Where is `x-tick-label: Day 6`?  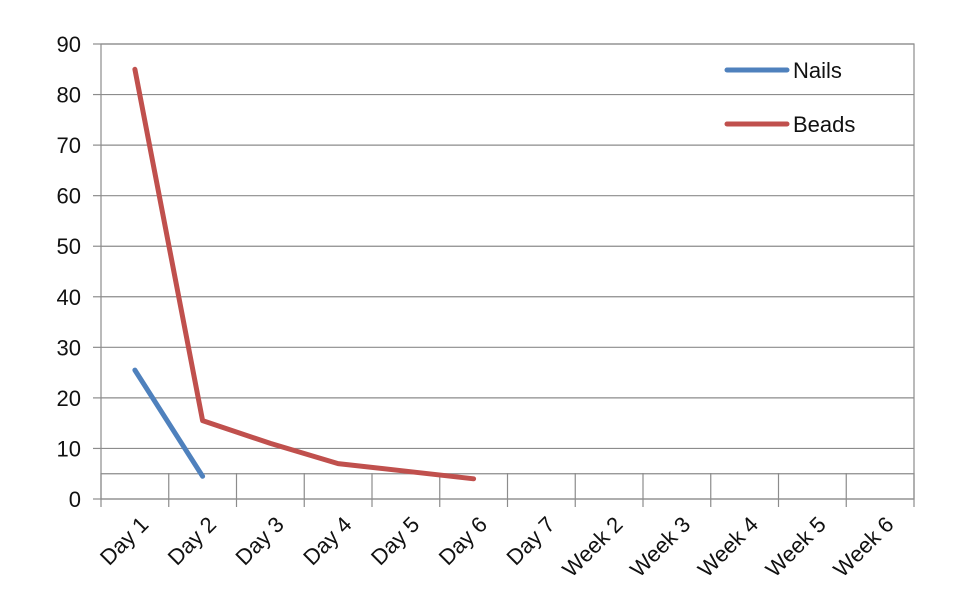 x-tick-label: Day 6 is located at coordinates (463, 541).